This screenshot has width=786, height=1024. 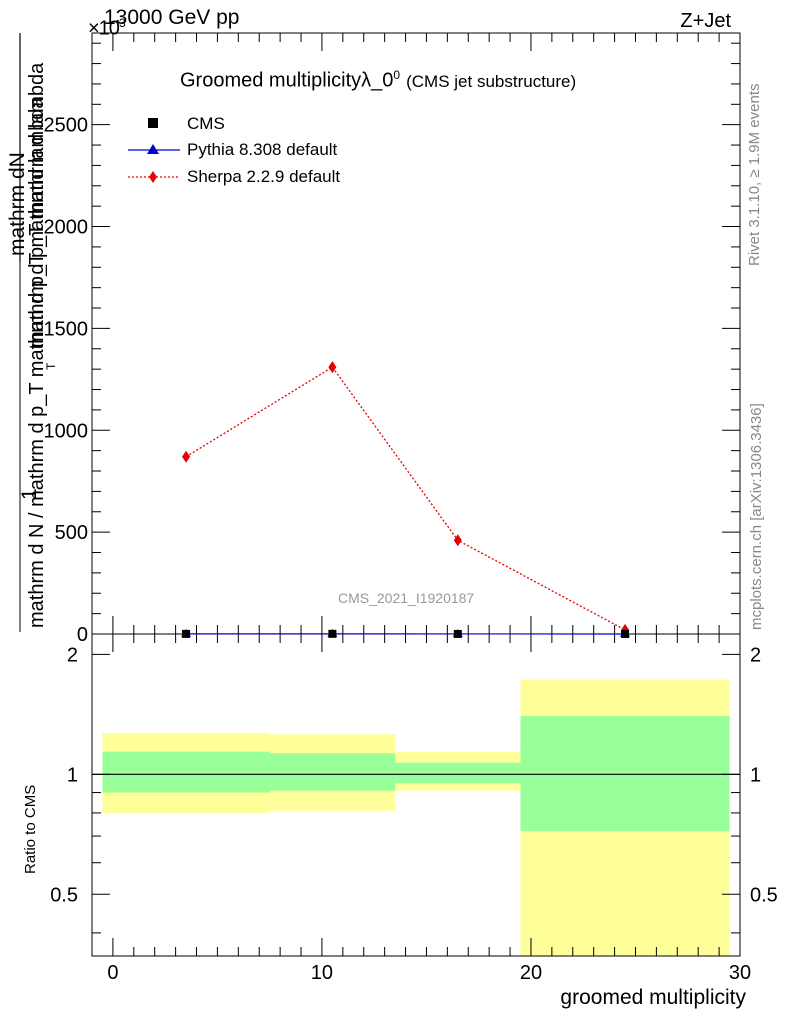 What do you see at coordinates (755, 775) in the screenshot?
I see `ratio-ytick-label-right: 1` at bounding box center [755, 775].